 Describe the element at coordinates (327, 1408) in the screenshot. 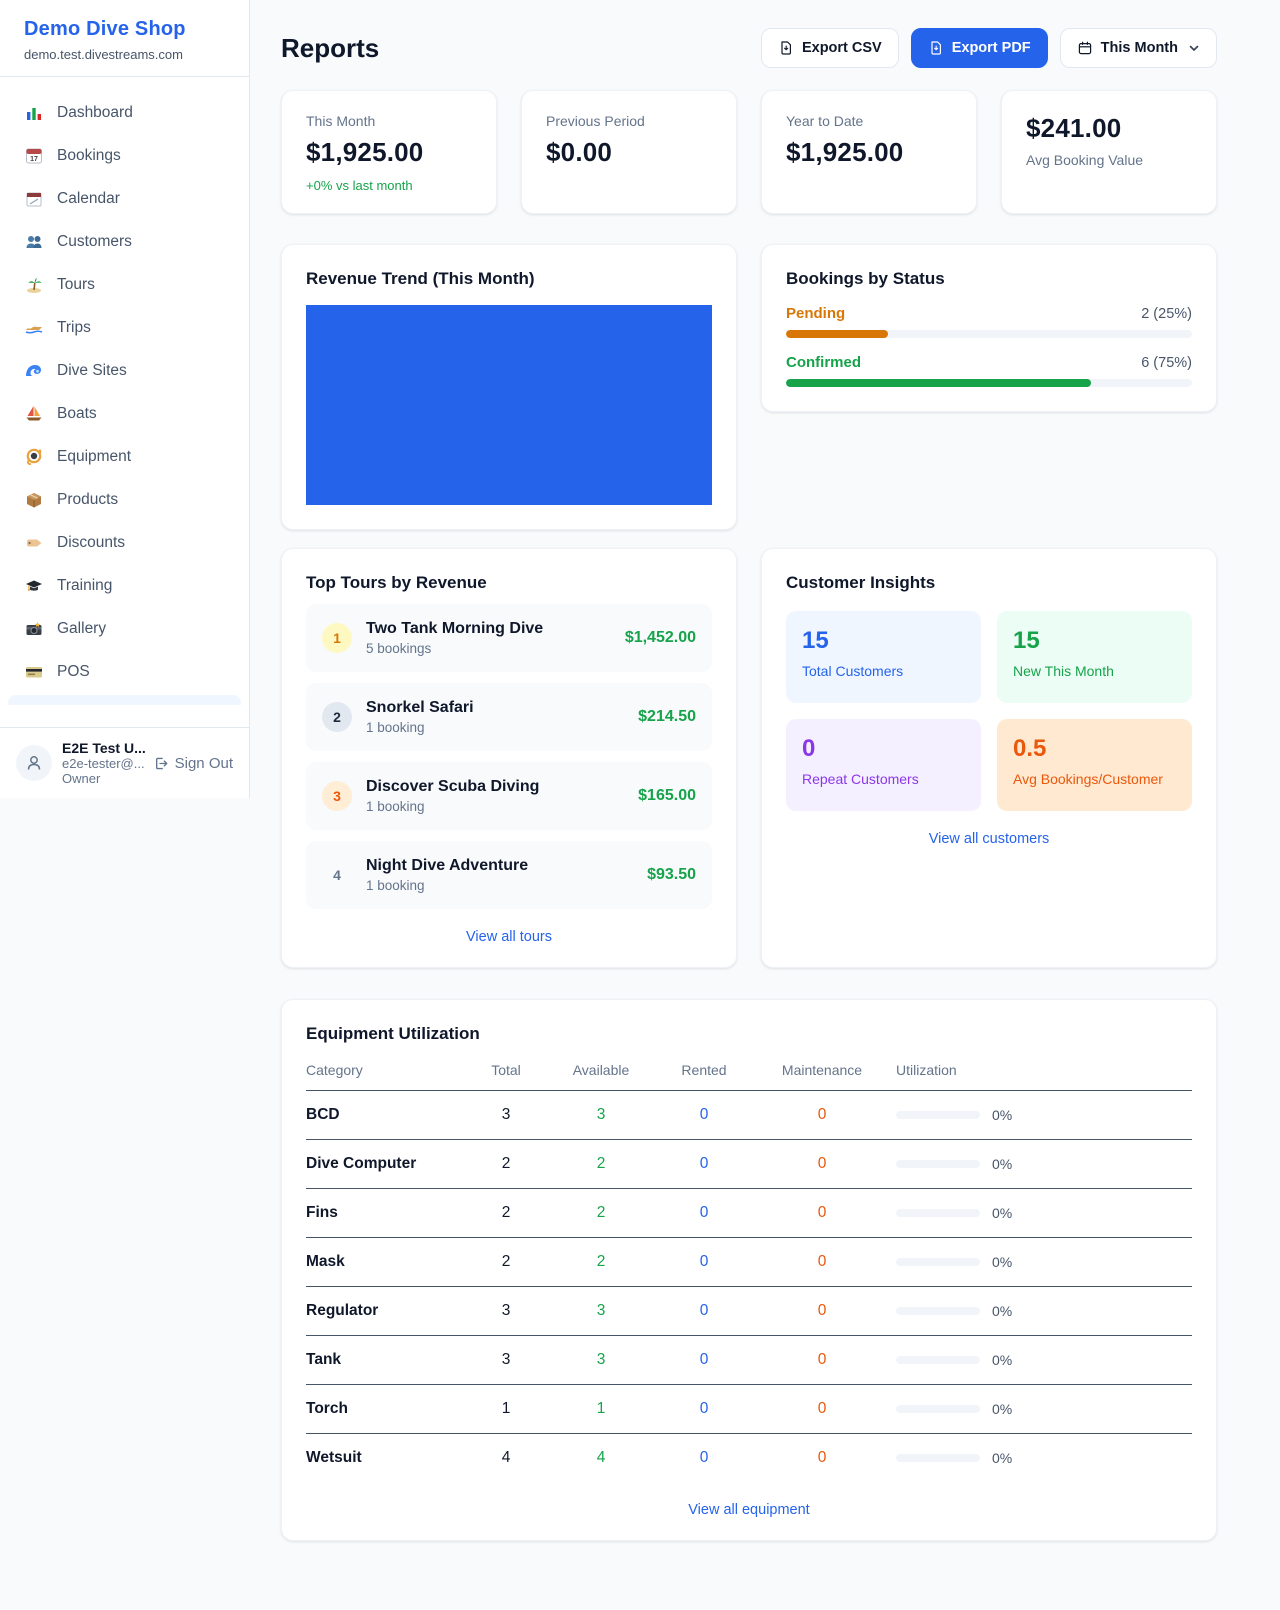

I see `equipment-category: Torch` at that location.